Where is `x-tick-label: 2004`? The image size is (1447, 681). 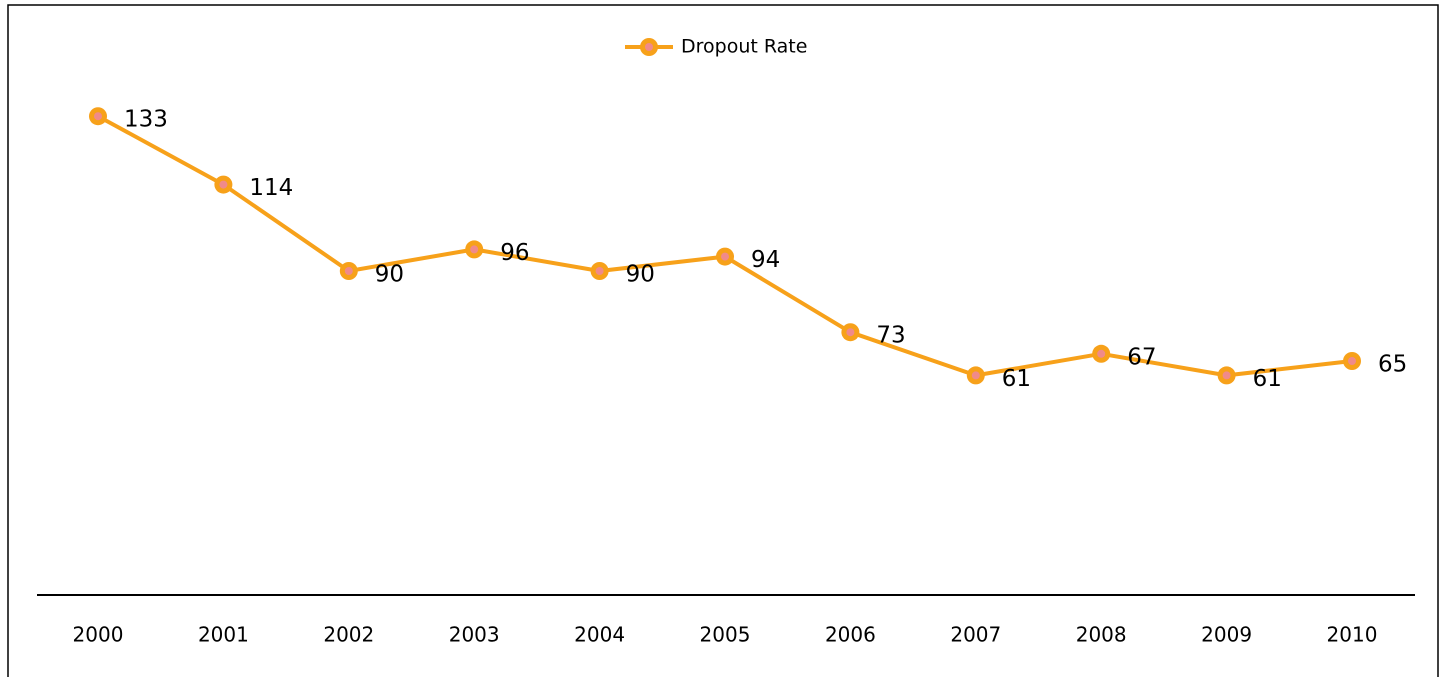 x-tick-label: 2004 is located at coordinates (599, 635).